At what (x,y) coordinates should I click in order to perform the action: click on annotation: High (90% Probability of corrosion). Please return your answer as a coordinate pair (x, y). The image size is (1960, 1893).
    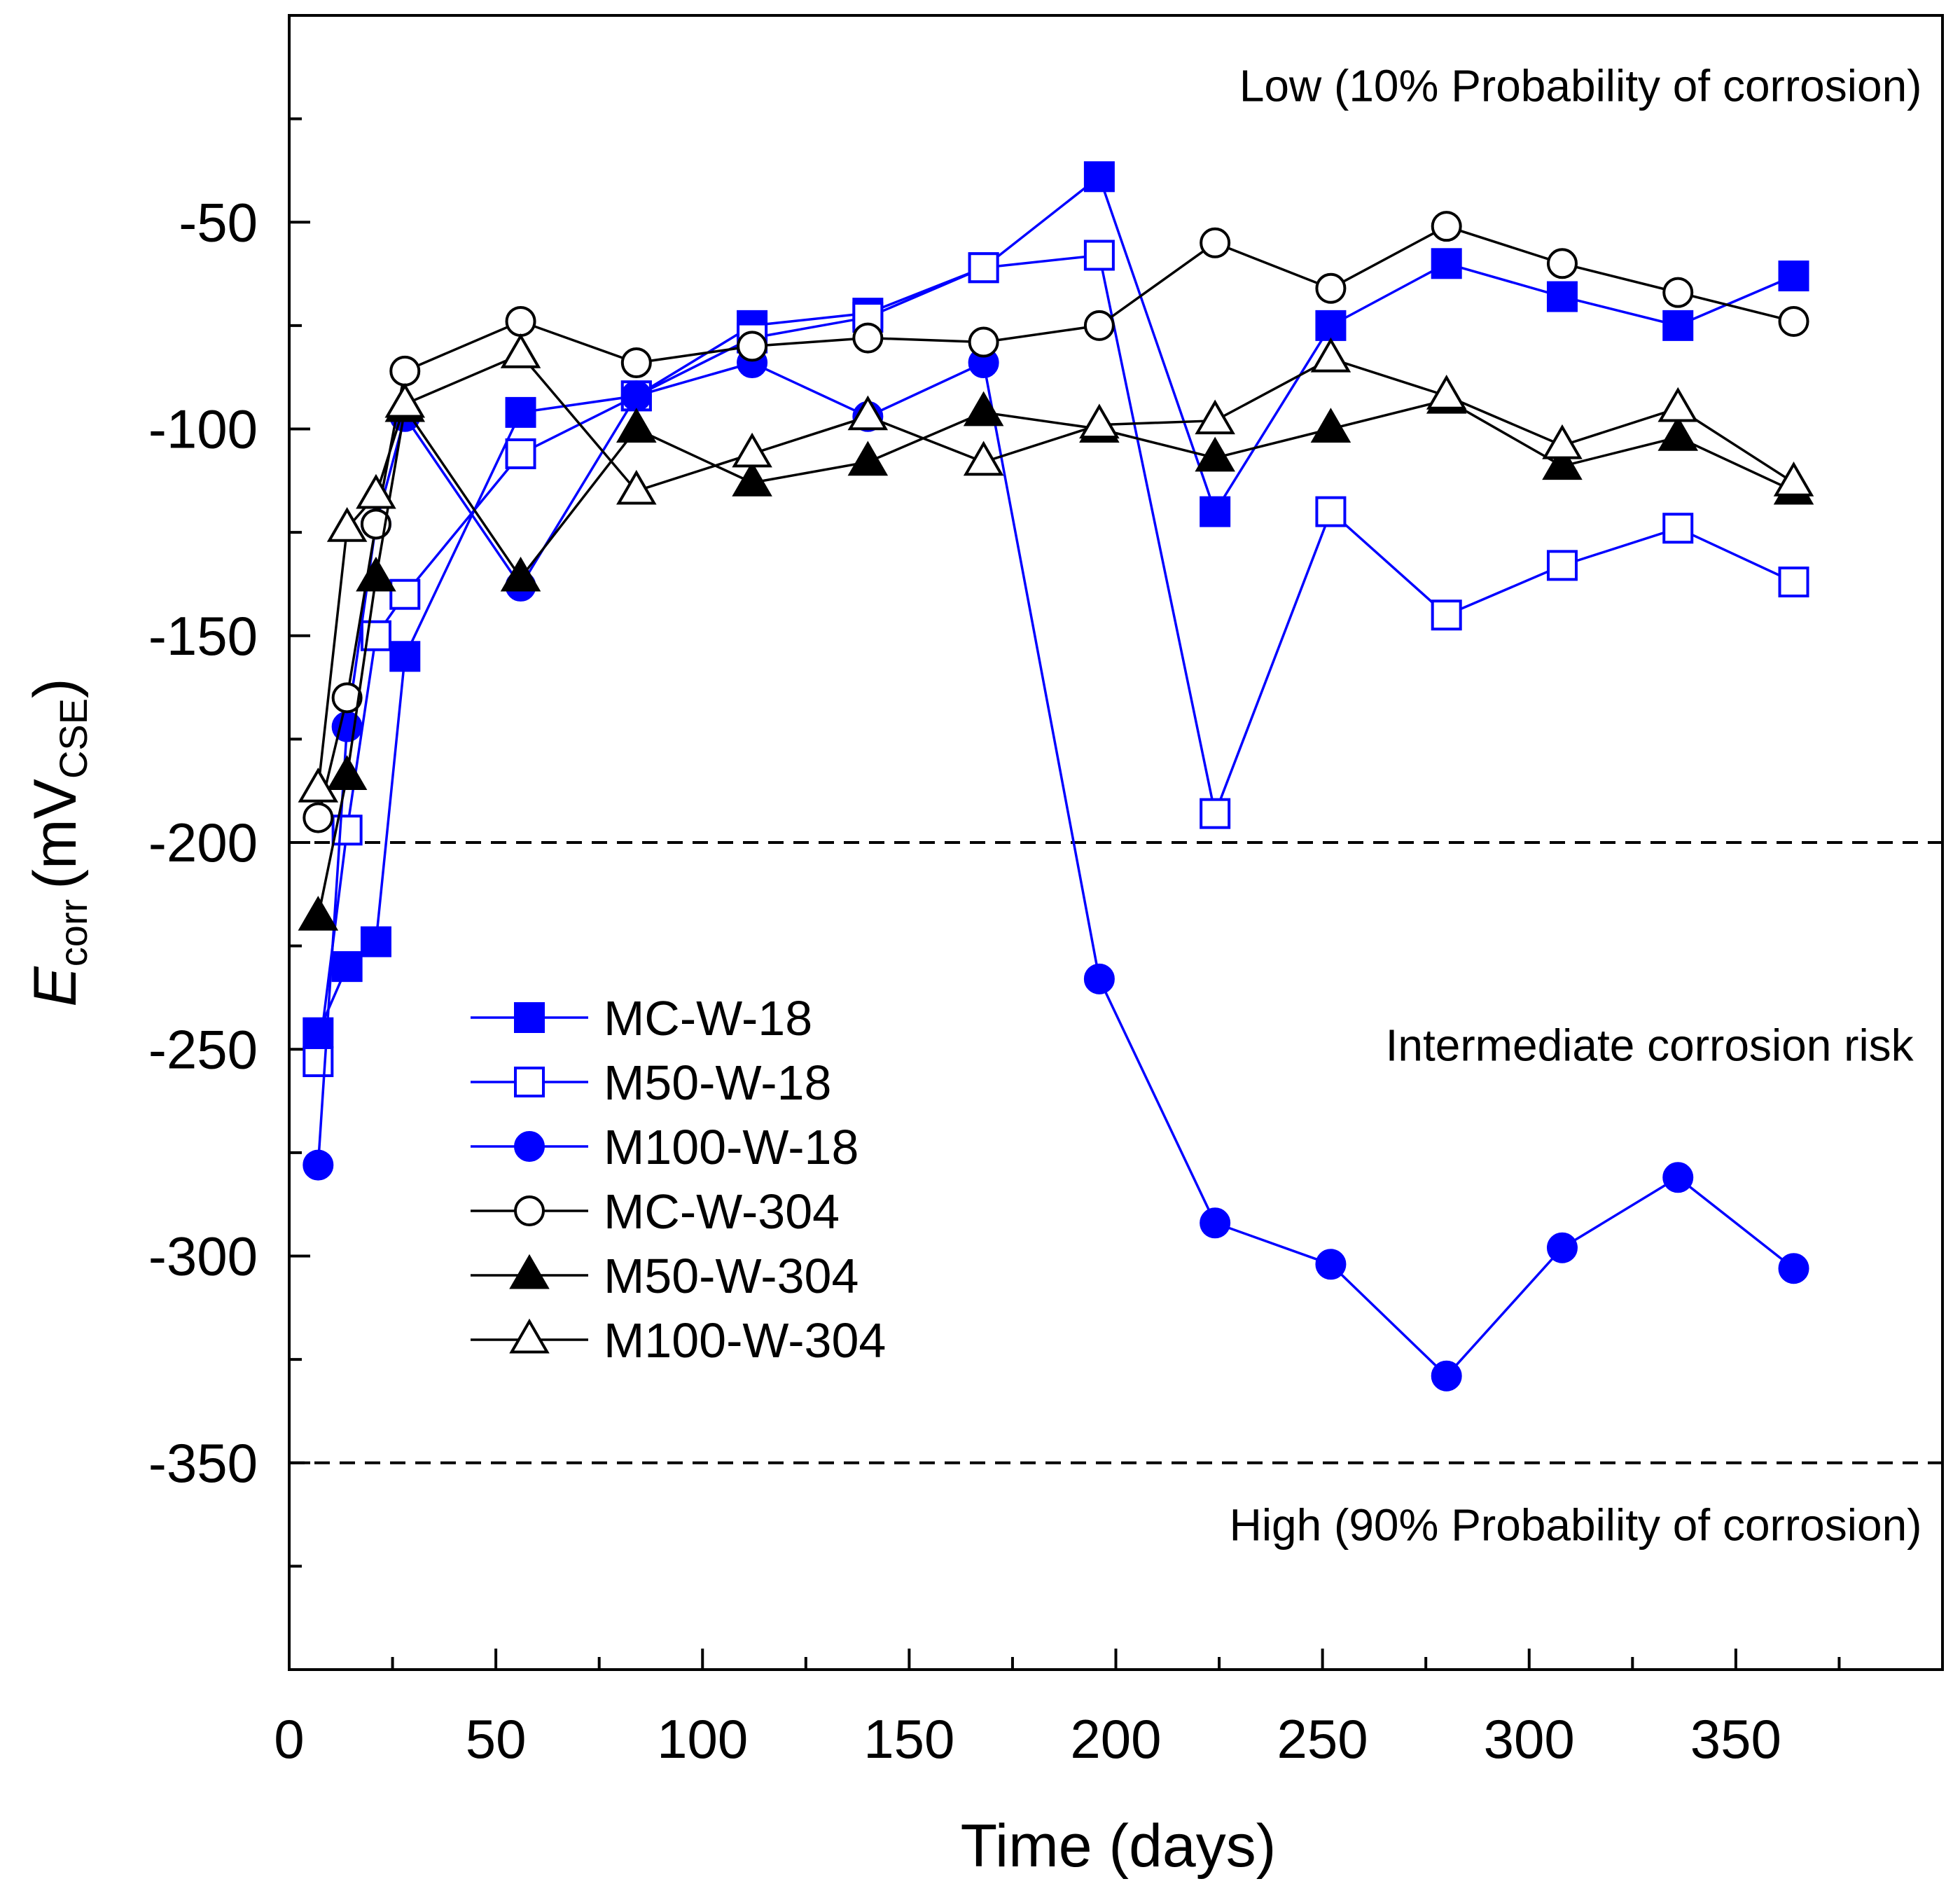
    Looking at the image, I should click on (1576, 1524).